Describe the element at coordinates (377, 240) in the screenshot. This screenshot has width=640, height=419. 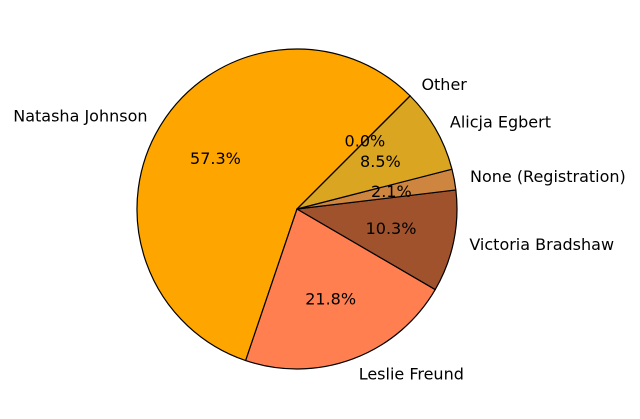
I see `pie-slice-victoria-bradshaw` at that location.